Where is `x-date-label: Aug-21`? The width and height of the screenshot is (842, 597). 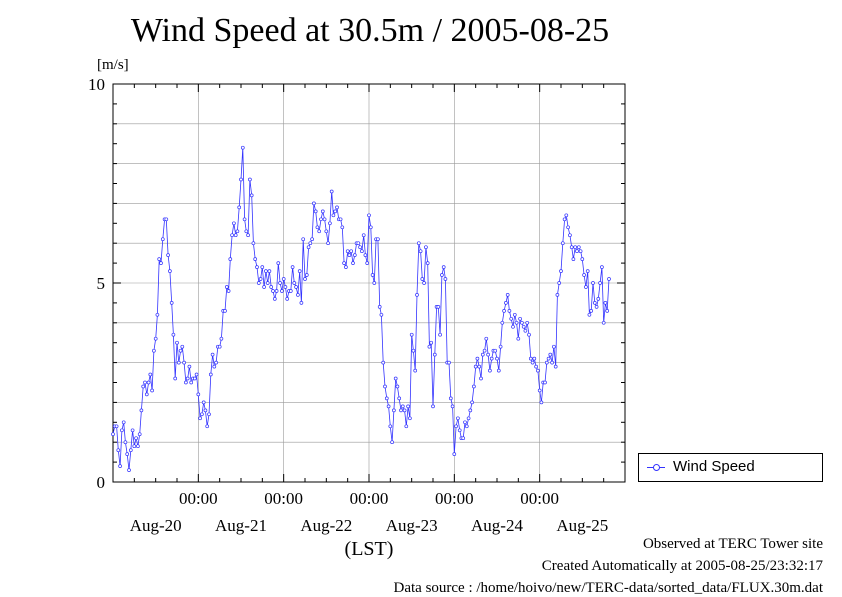
x-date-label: Aug-21 is located at coordinates (241, 525).